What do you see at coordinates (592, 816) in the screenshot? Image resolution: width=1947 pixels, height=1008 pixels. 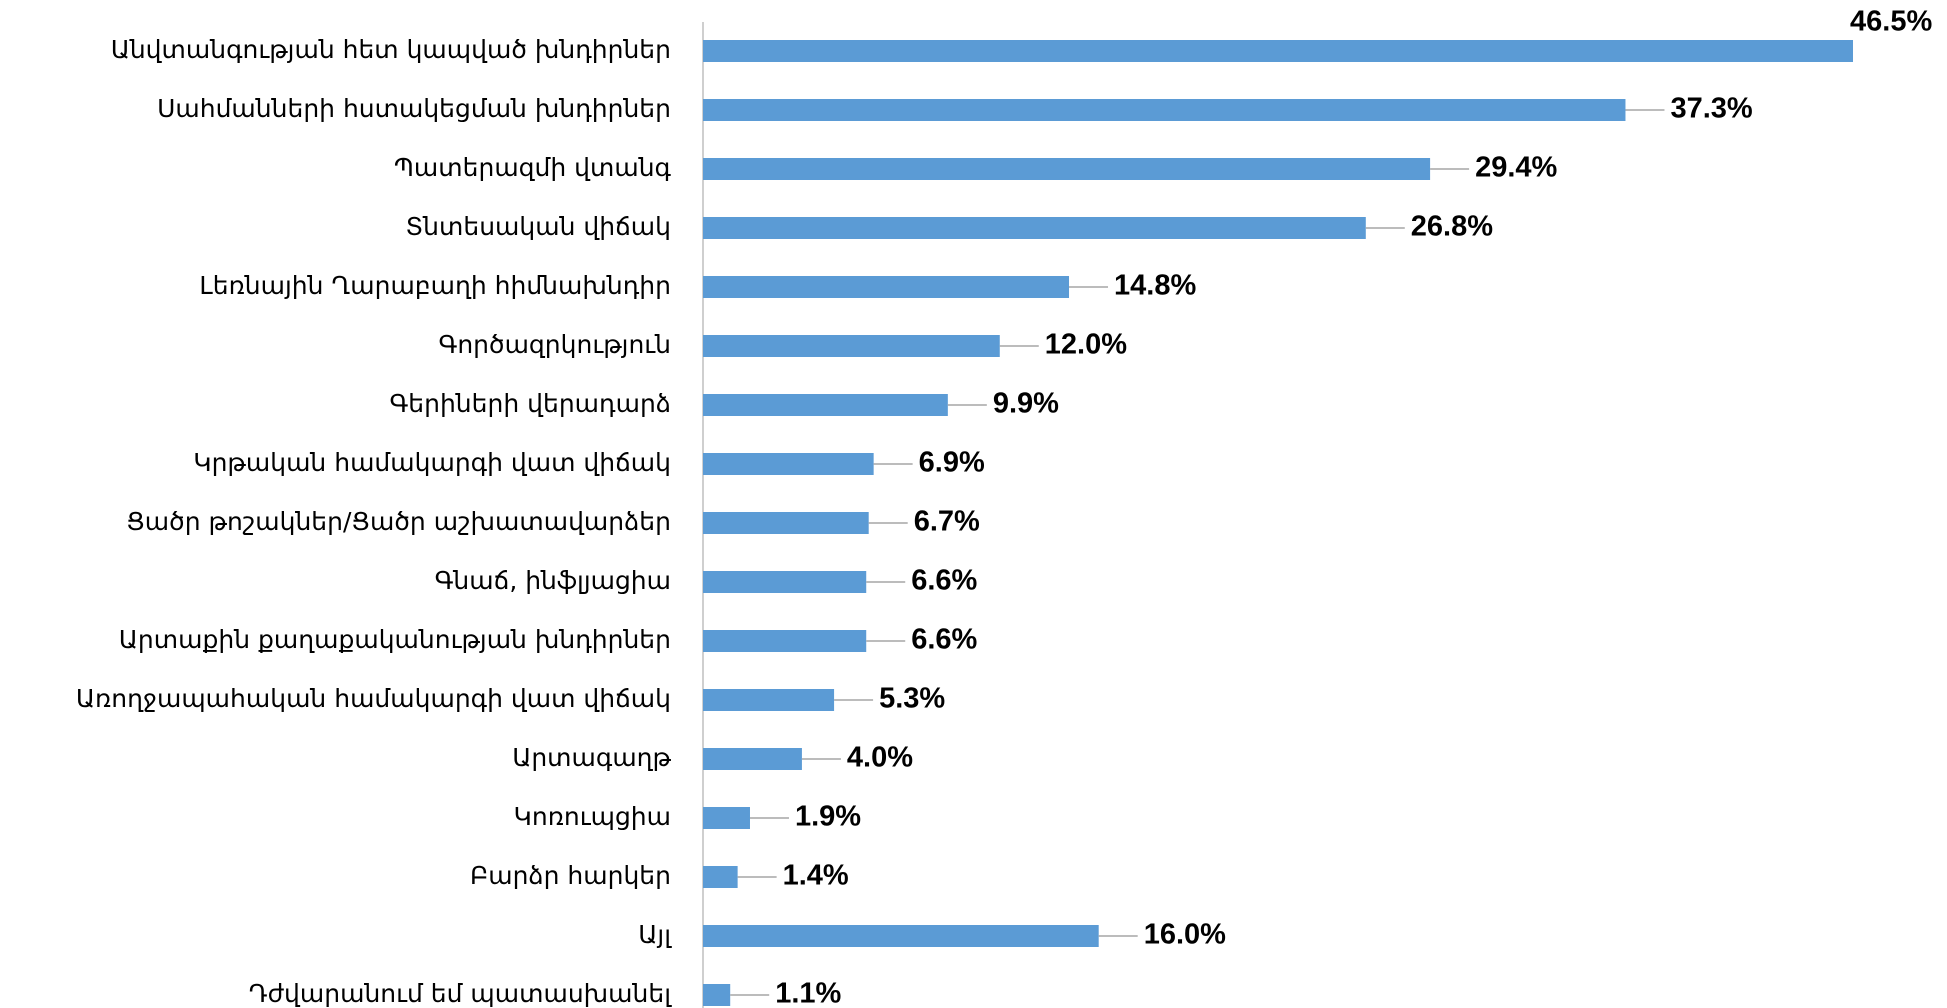 I see `category-label: Կոռուպցիա` at bounding box center [592, 816].